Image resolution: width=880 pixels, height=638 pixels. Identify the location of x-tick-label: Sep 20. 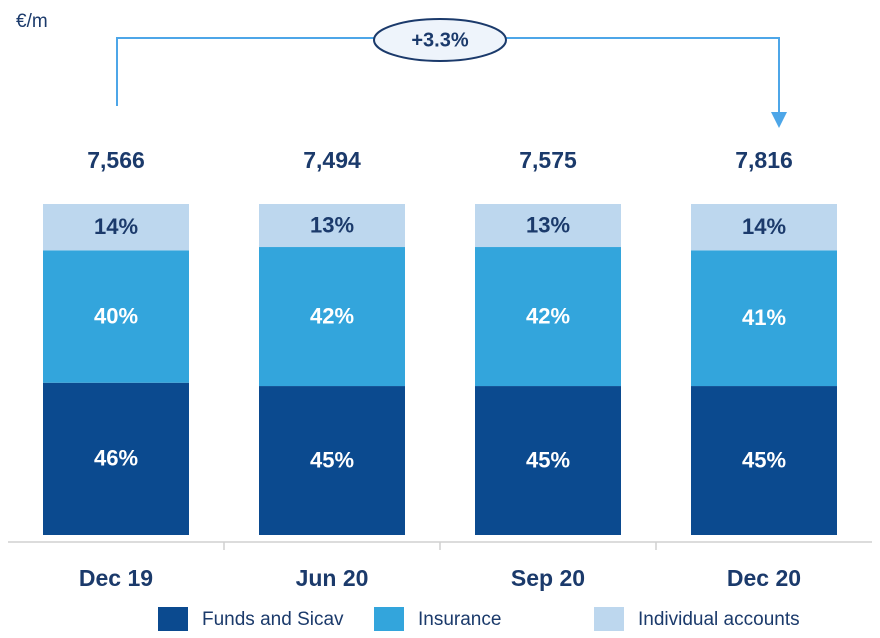
(548, 578).